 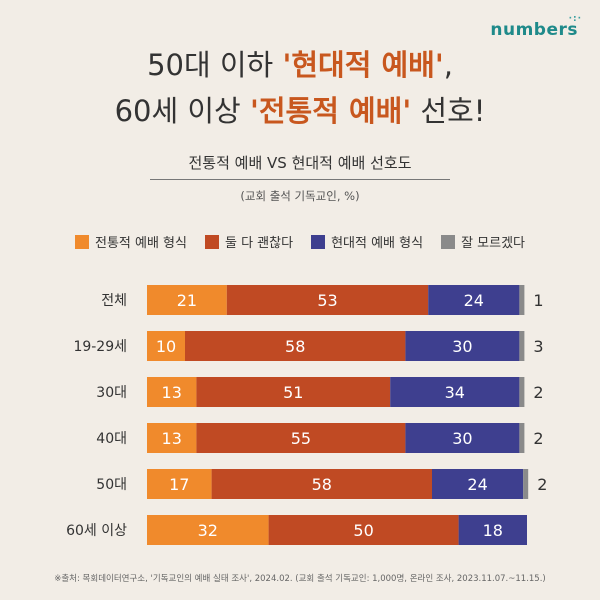 I want to click on bar-value-label: 32, so click(x=208, y=530).